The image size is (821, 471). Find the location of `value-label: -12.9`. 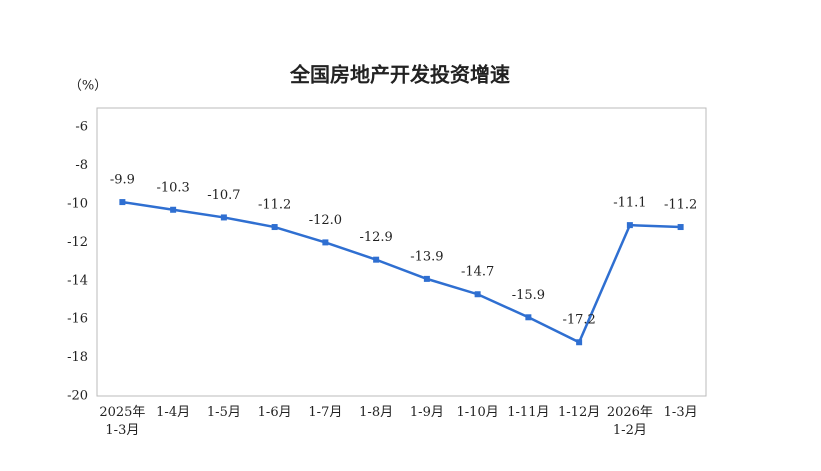

value-label: -12.9 is located at coordinates (375, 237).